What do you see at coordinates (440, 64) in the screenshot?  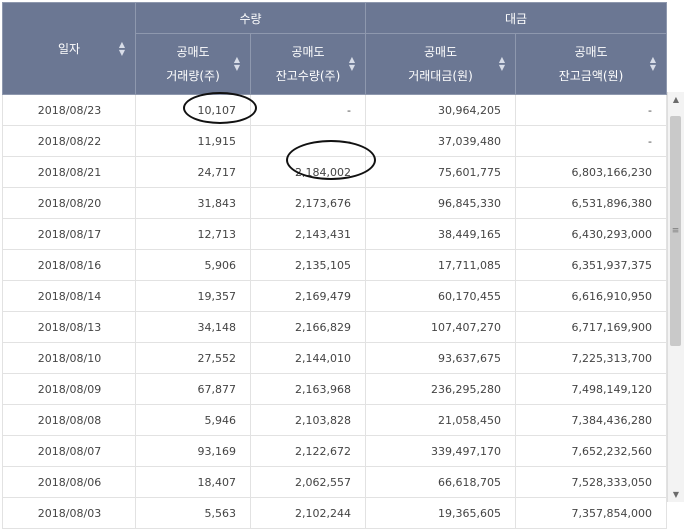 I see `short-trade-amount-column-header: 공매도 거래대금(원) ▲ ▼` at bounding box center [440, 64].